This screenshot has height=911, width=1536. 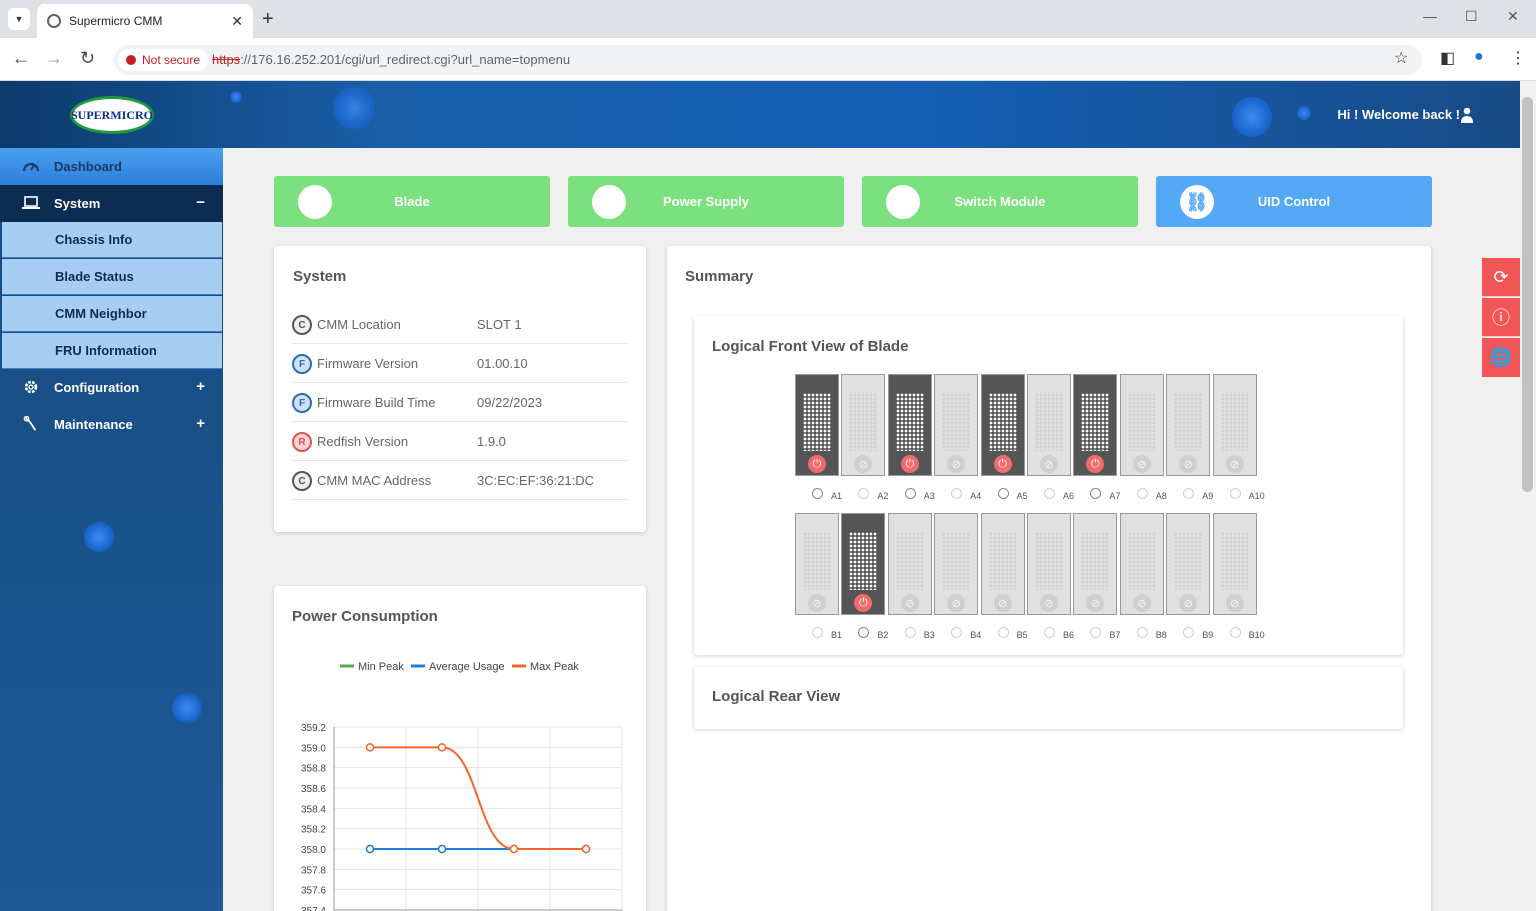 What do you see at coordinates (863, 564) in the screenshot?
I see `blade-slot-b2: ⏻` at bounding box center [863, 564].